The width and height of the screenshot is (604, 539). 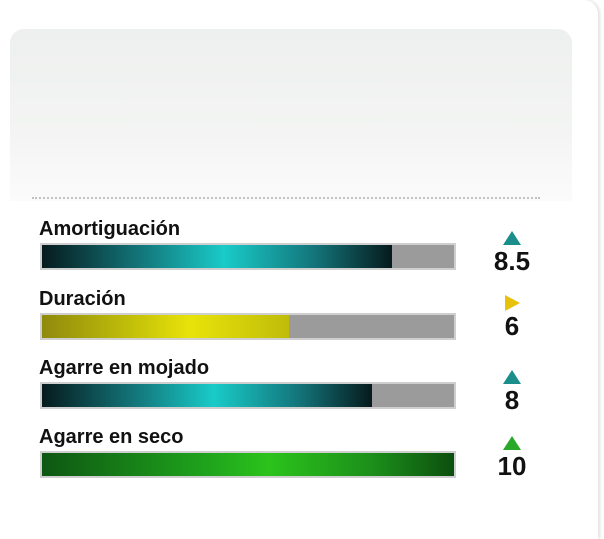 I want to click on rating-row-agarre-mojado: Agarre en mojado 8, so click(x=298, y=391).